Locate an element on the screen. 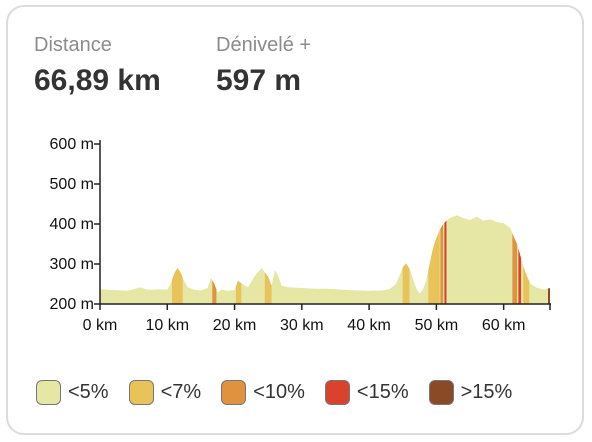 The image size is (592, 442). y-tick-label: 400 m is located at coordinates (72, 224).